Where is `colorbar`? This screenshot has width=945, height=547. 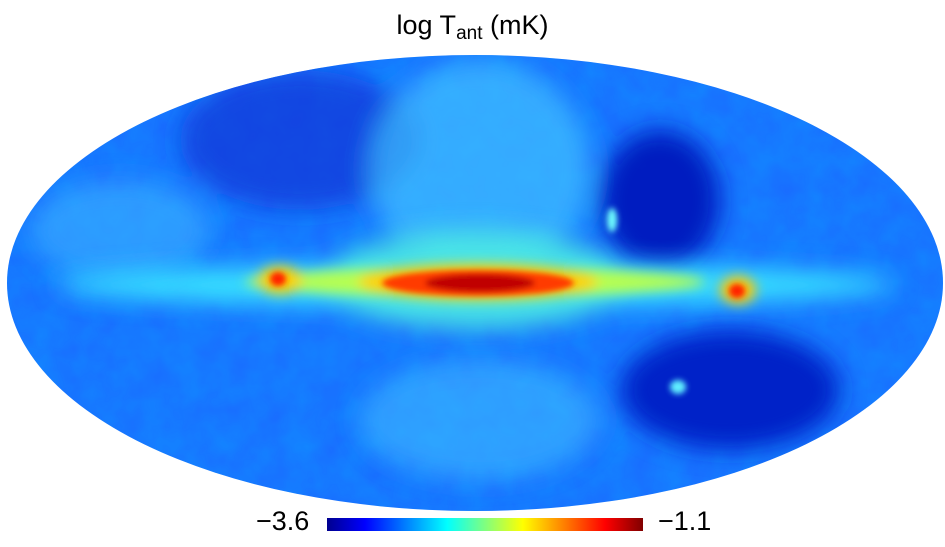
colorbar is located at coordinates (485, 524).